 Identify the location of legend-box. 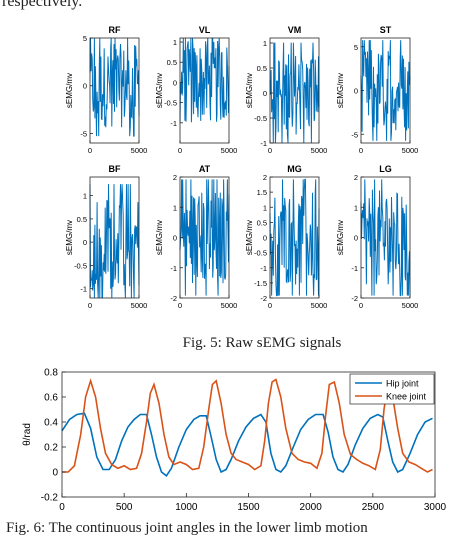
(392, 389).